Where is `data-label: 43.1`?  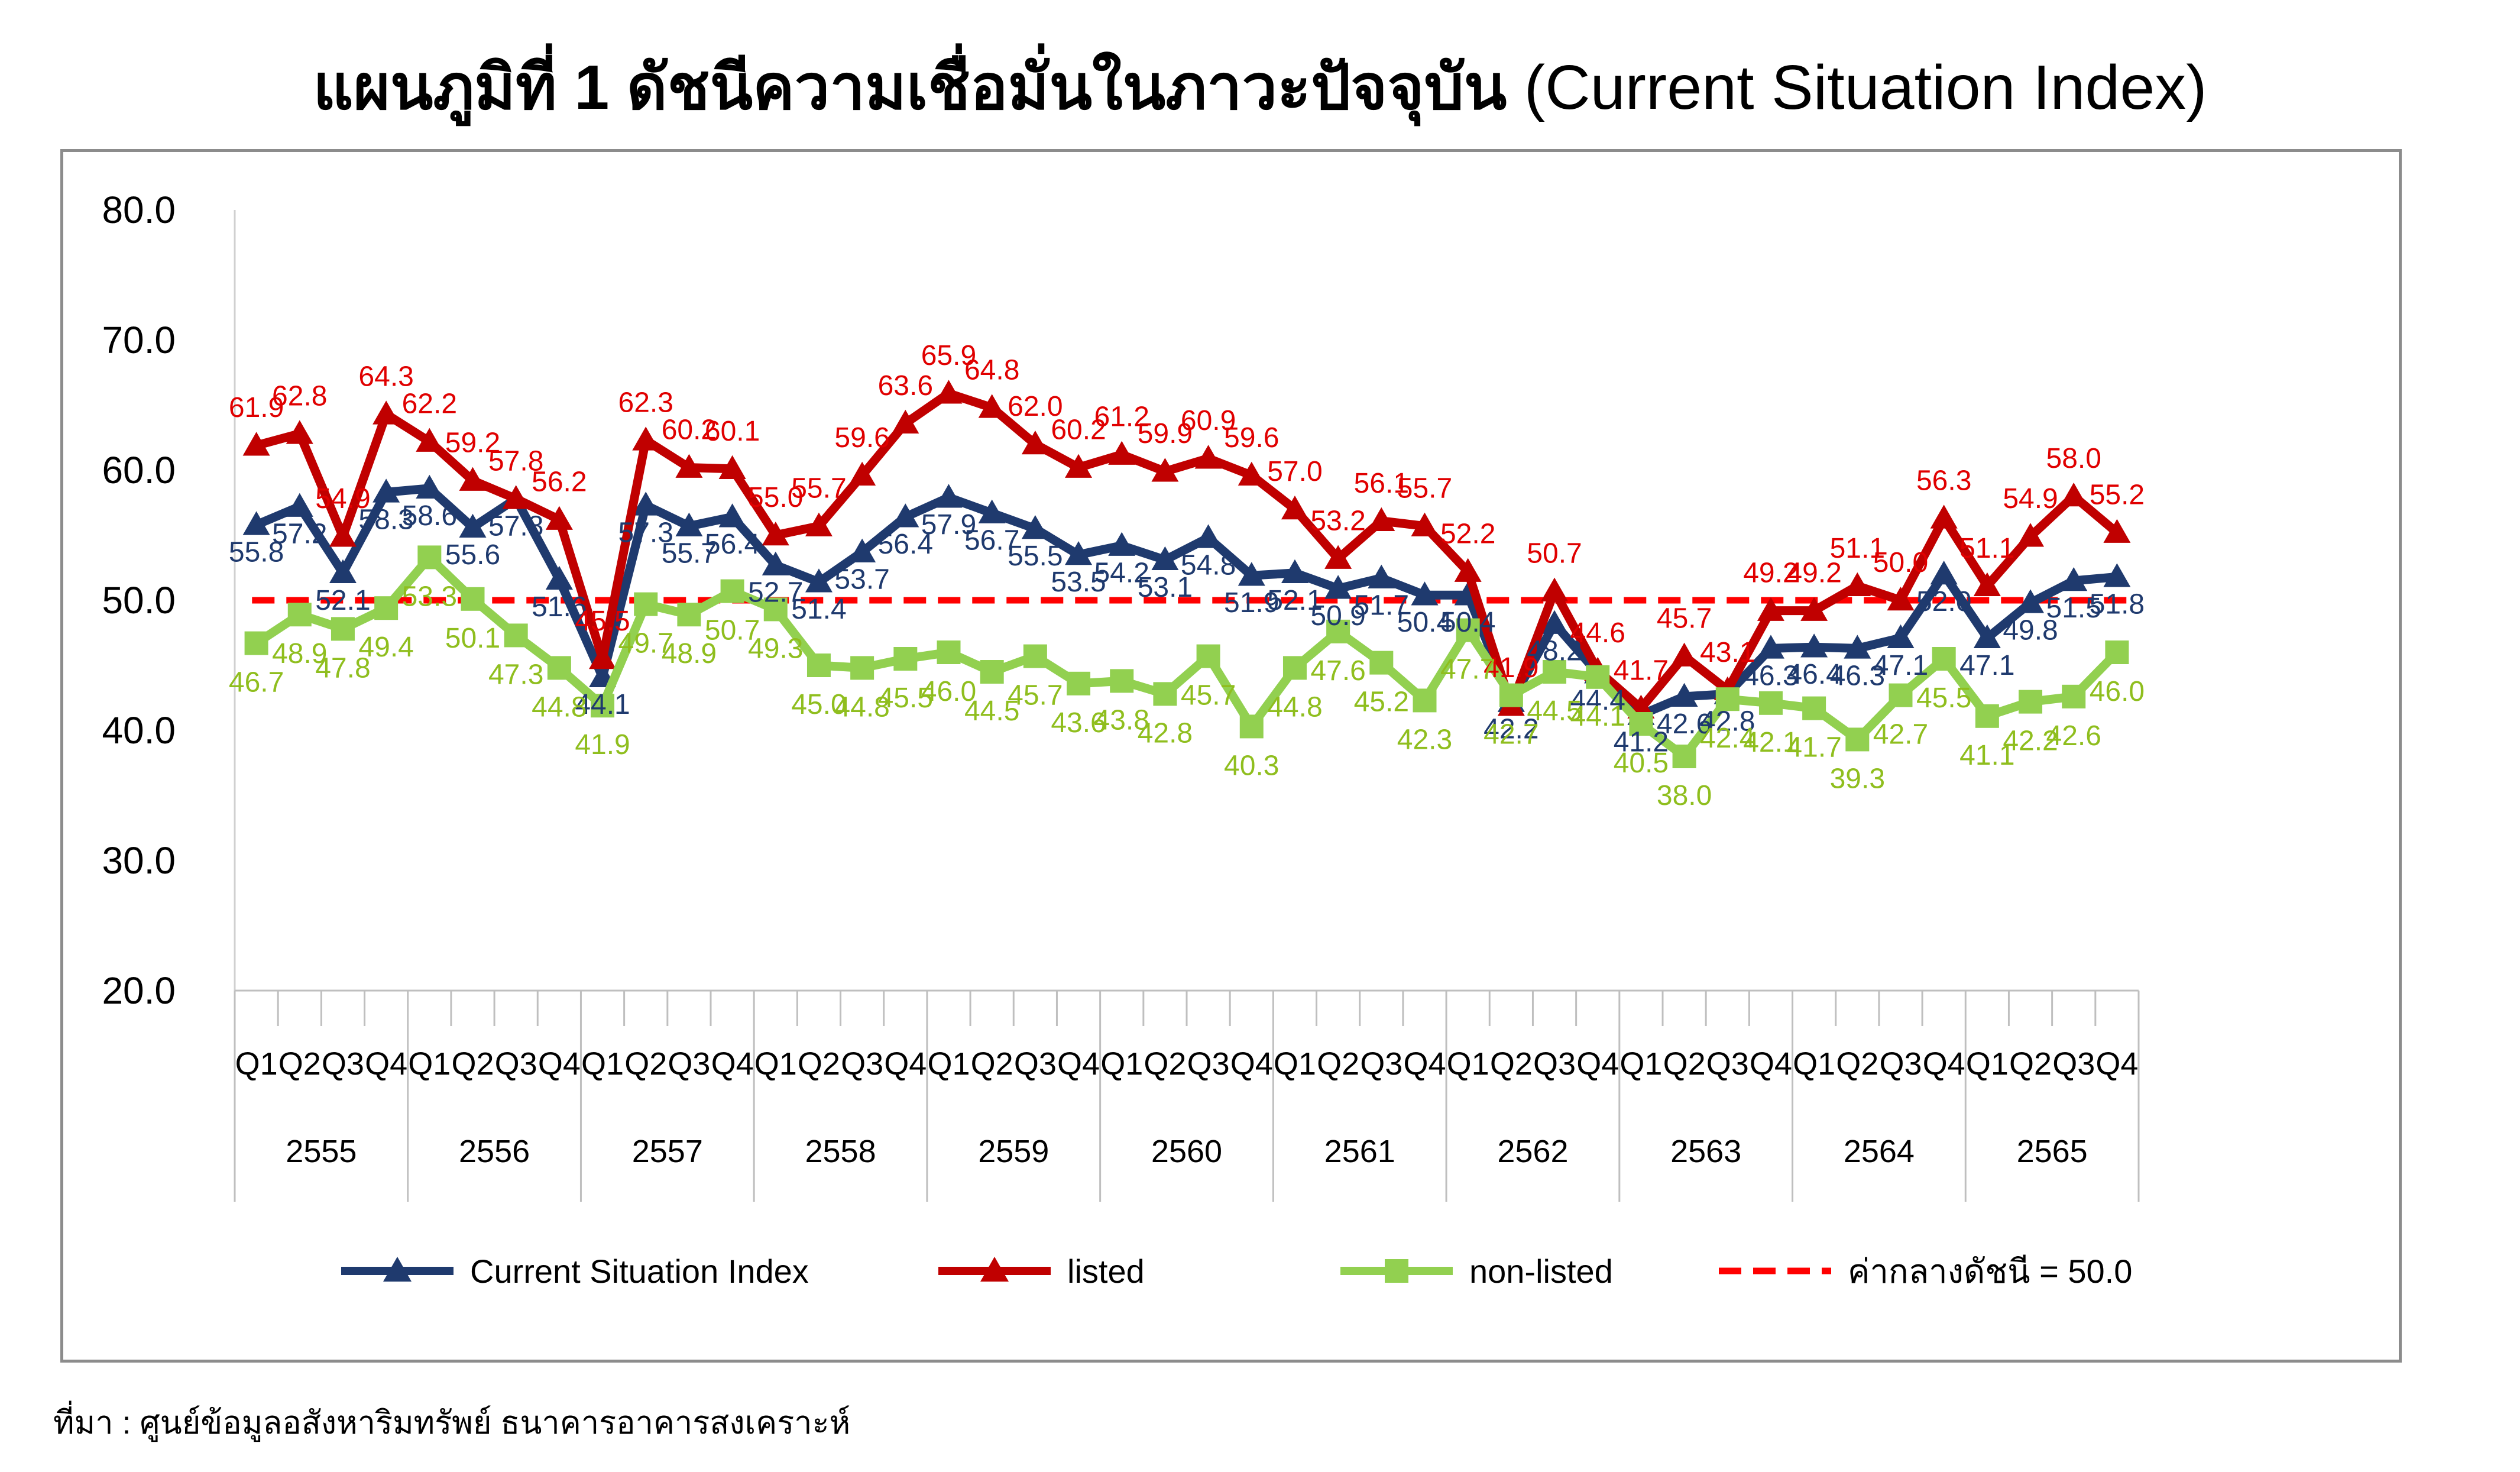 data-label: 43.1 is located at coordinates (1727, 653).